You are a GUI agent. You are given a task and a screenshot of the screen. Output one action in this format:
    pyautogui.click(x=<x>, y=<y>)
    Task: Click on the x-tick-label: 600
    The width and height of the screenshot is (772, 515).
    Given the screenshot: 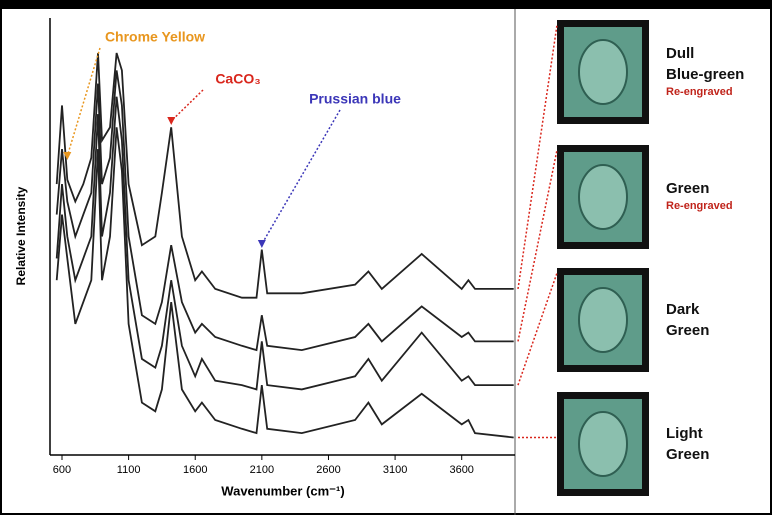 What is the action you would take?
    pyautogui.click(x=62, y=470)
    